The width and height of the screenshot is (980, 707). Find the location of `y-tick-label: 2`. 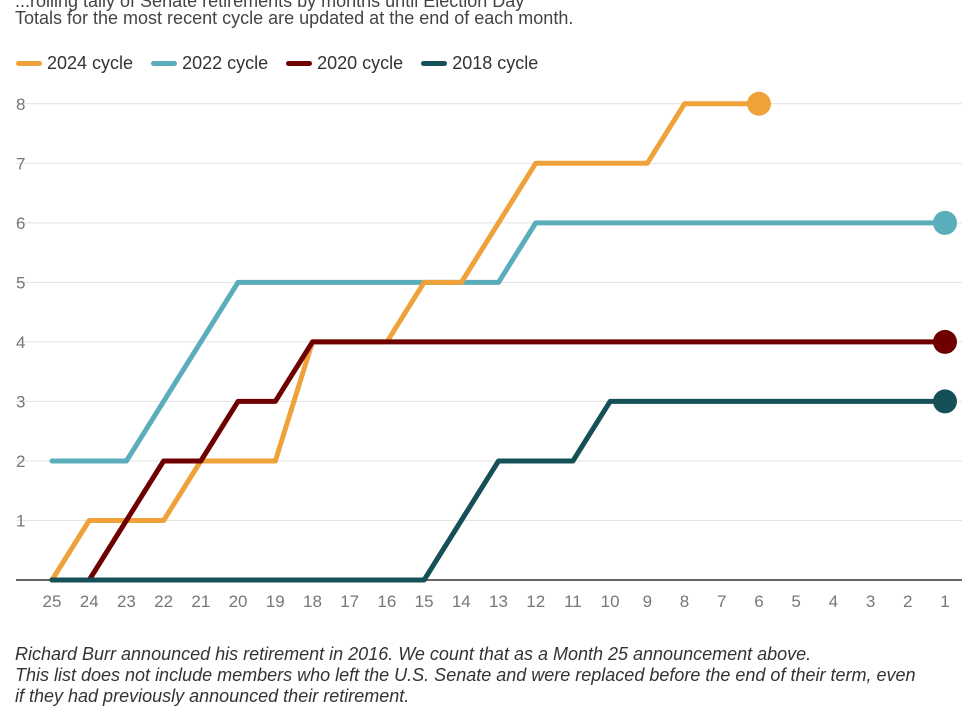

y-tick-label: 2 is located at coordinates (20, 461).